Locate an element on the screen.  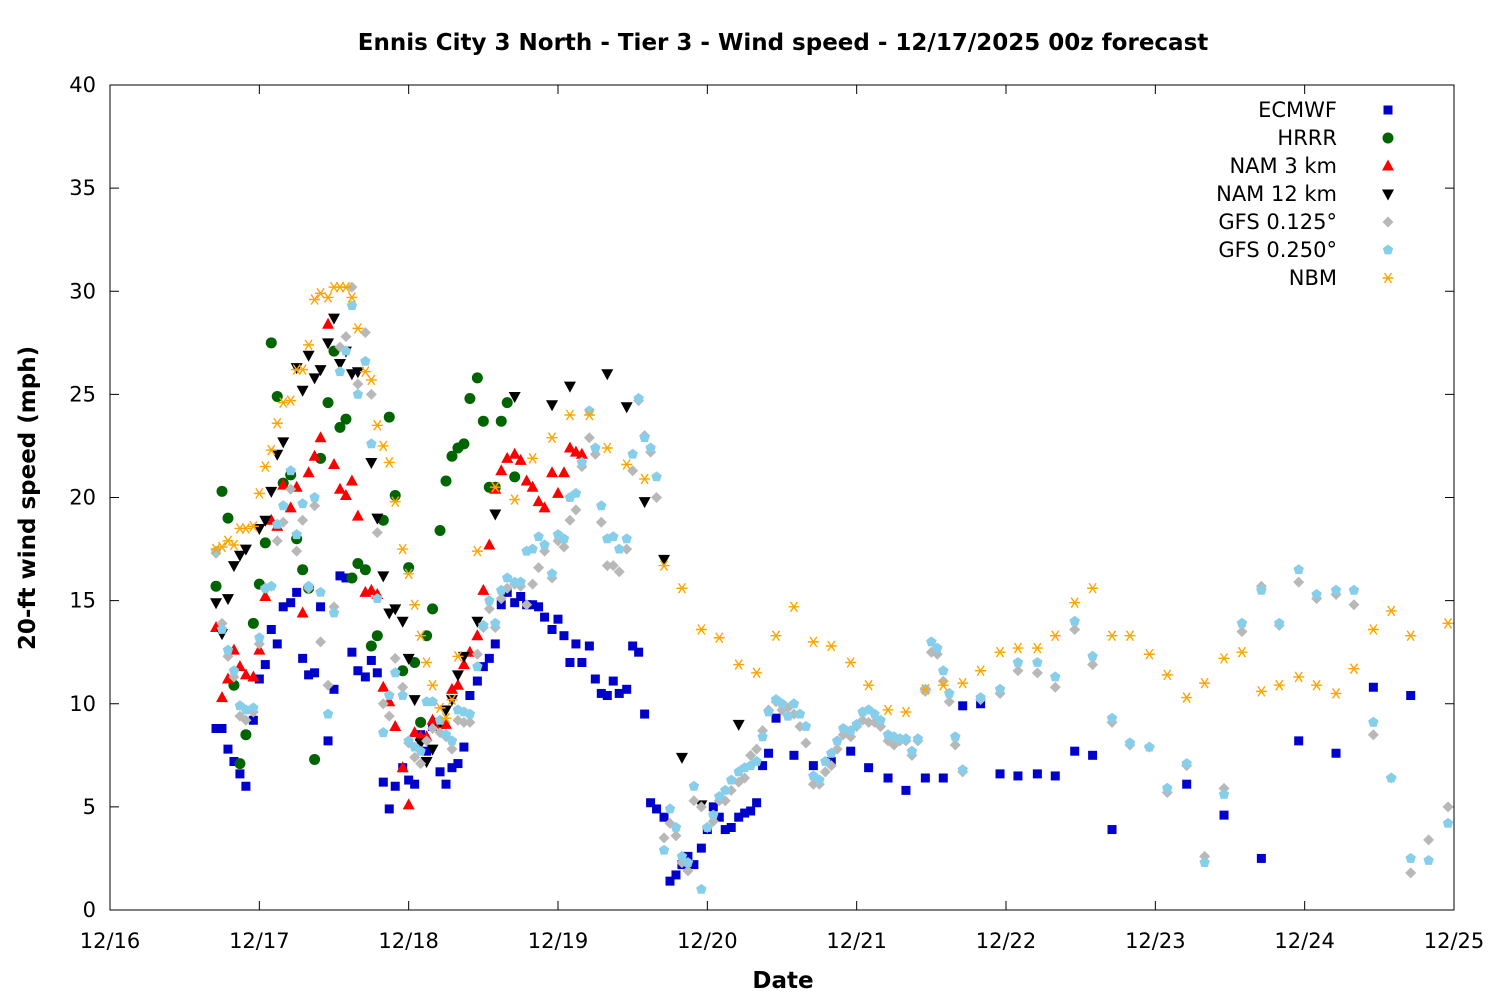
y-tick-label: 0 is located at coordinates (89, 910).